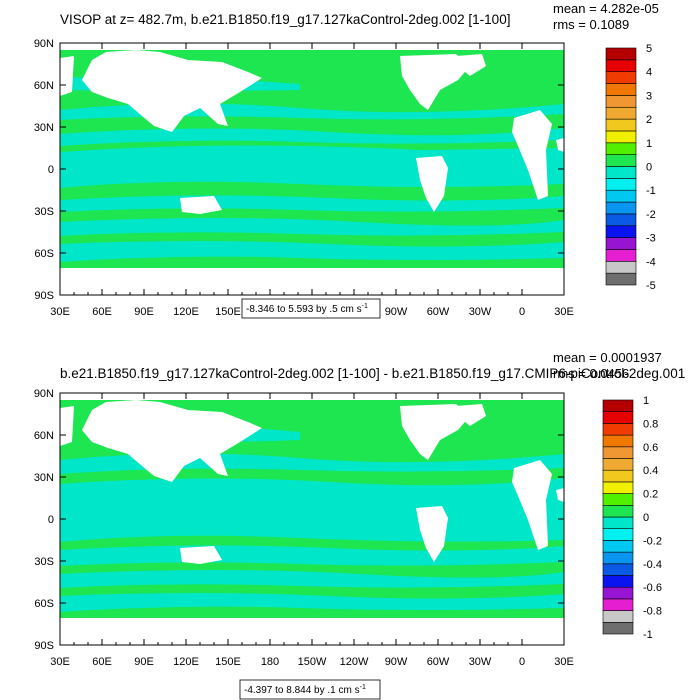 The width and height of the screenshot is (700, 700). What do you see at coordinates (650, 448) in the screenshot?
I see `colorbar-label: 0.6` at bounding box center [650, 448].